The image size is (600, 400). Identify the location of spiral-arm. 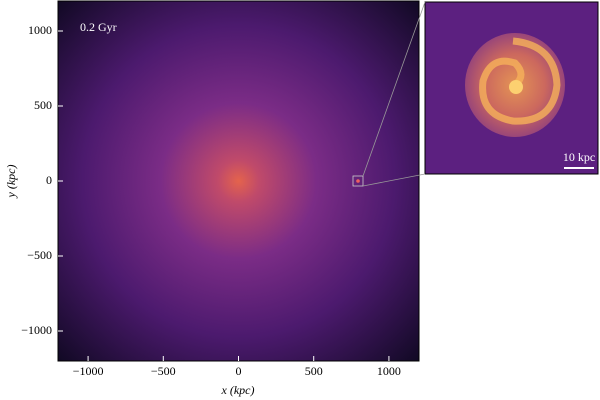
(520, 81).